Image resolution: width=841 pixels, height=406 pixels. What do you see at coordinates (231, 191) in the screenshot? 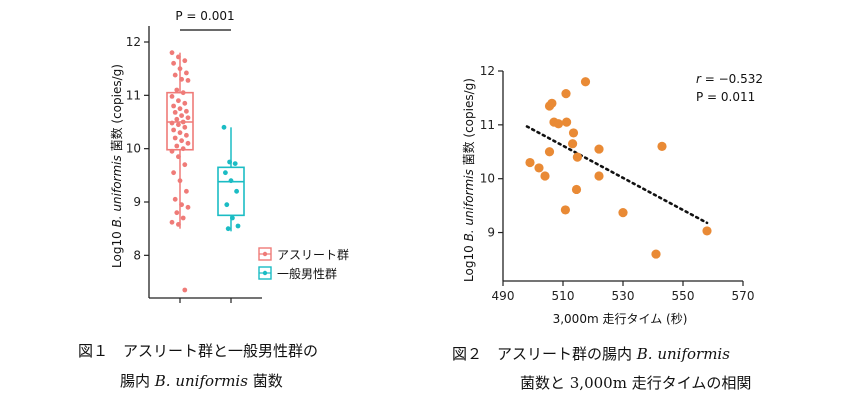
I see `box-iqr` at bounding box center [231, 191].